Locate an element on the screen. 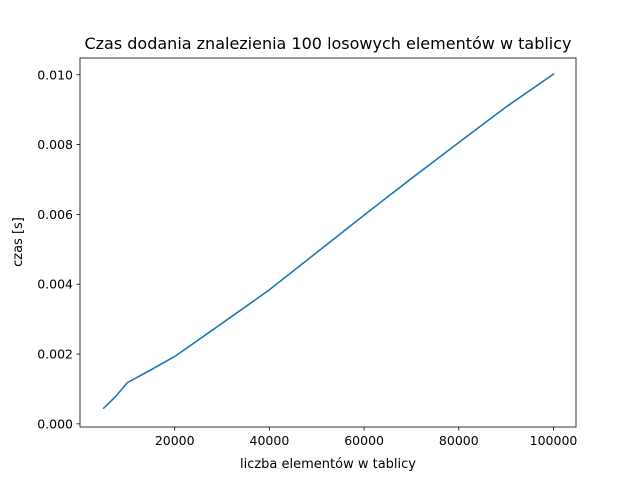  x-axis-label: liczba elementów w tablicy is located at coordinates (328, 464).